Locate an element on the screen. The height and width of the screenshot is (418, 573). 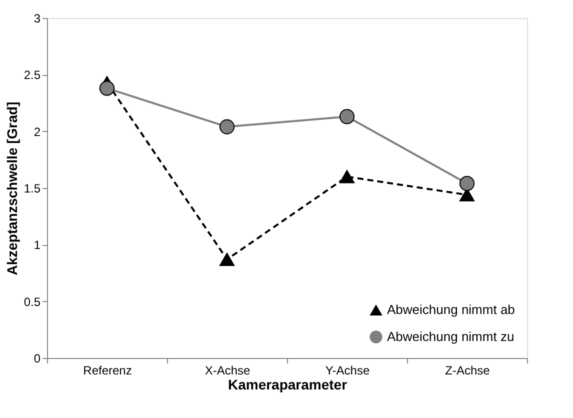
x-tick-label: Z-Achse is located at coordinates (467, 371).